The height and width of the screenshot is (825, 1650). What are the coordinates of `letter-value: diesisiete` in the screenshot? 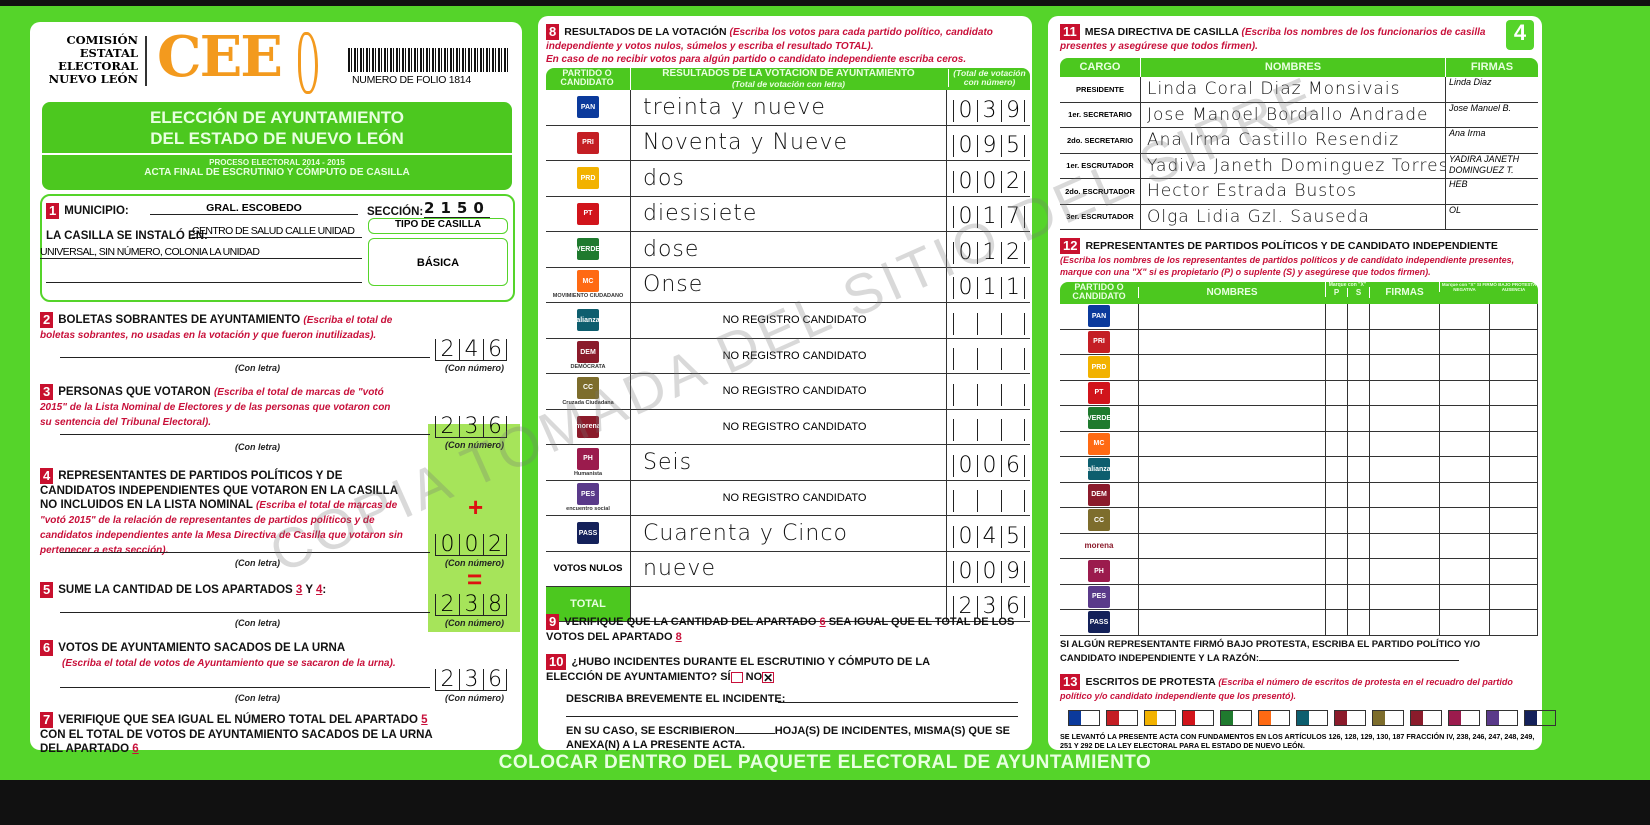 It's located at (700, 214).